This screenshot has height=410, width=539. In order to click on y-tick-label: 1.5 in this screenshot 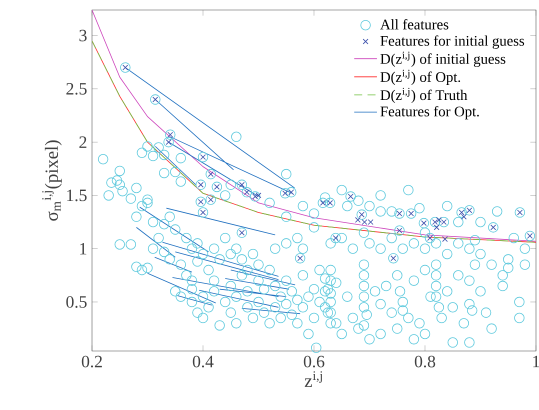, I will do `click(77, 196)`.